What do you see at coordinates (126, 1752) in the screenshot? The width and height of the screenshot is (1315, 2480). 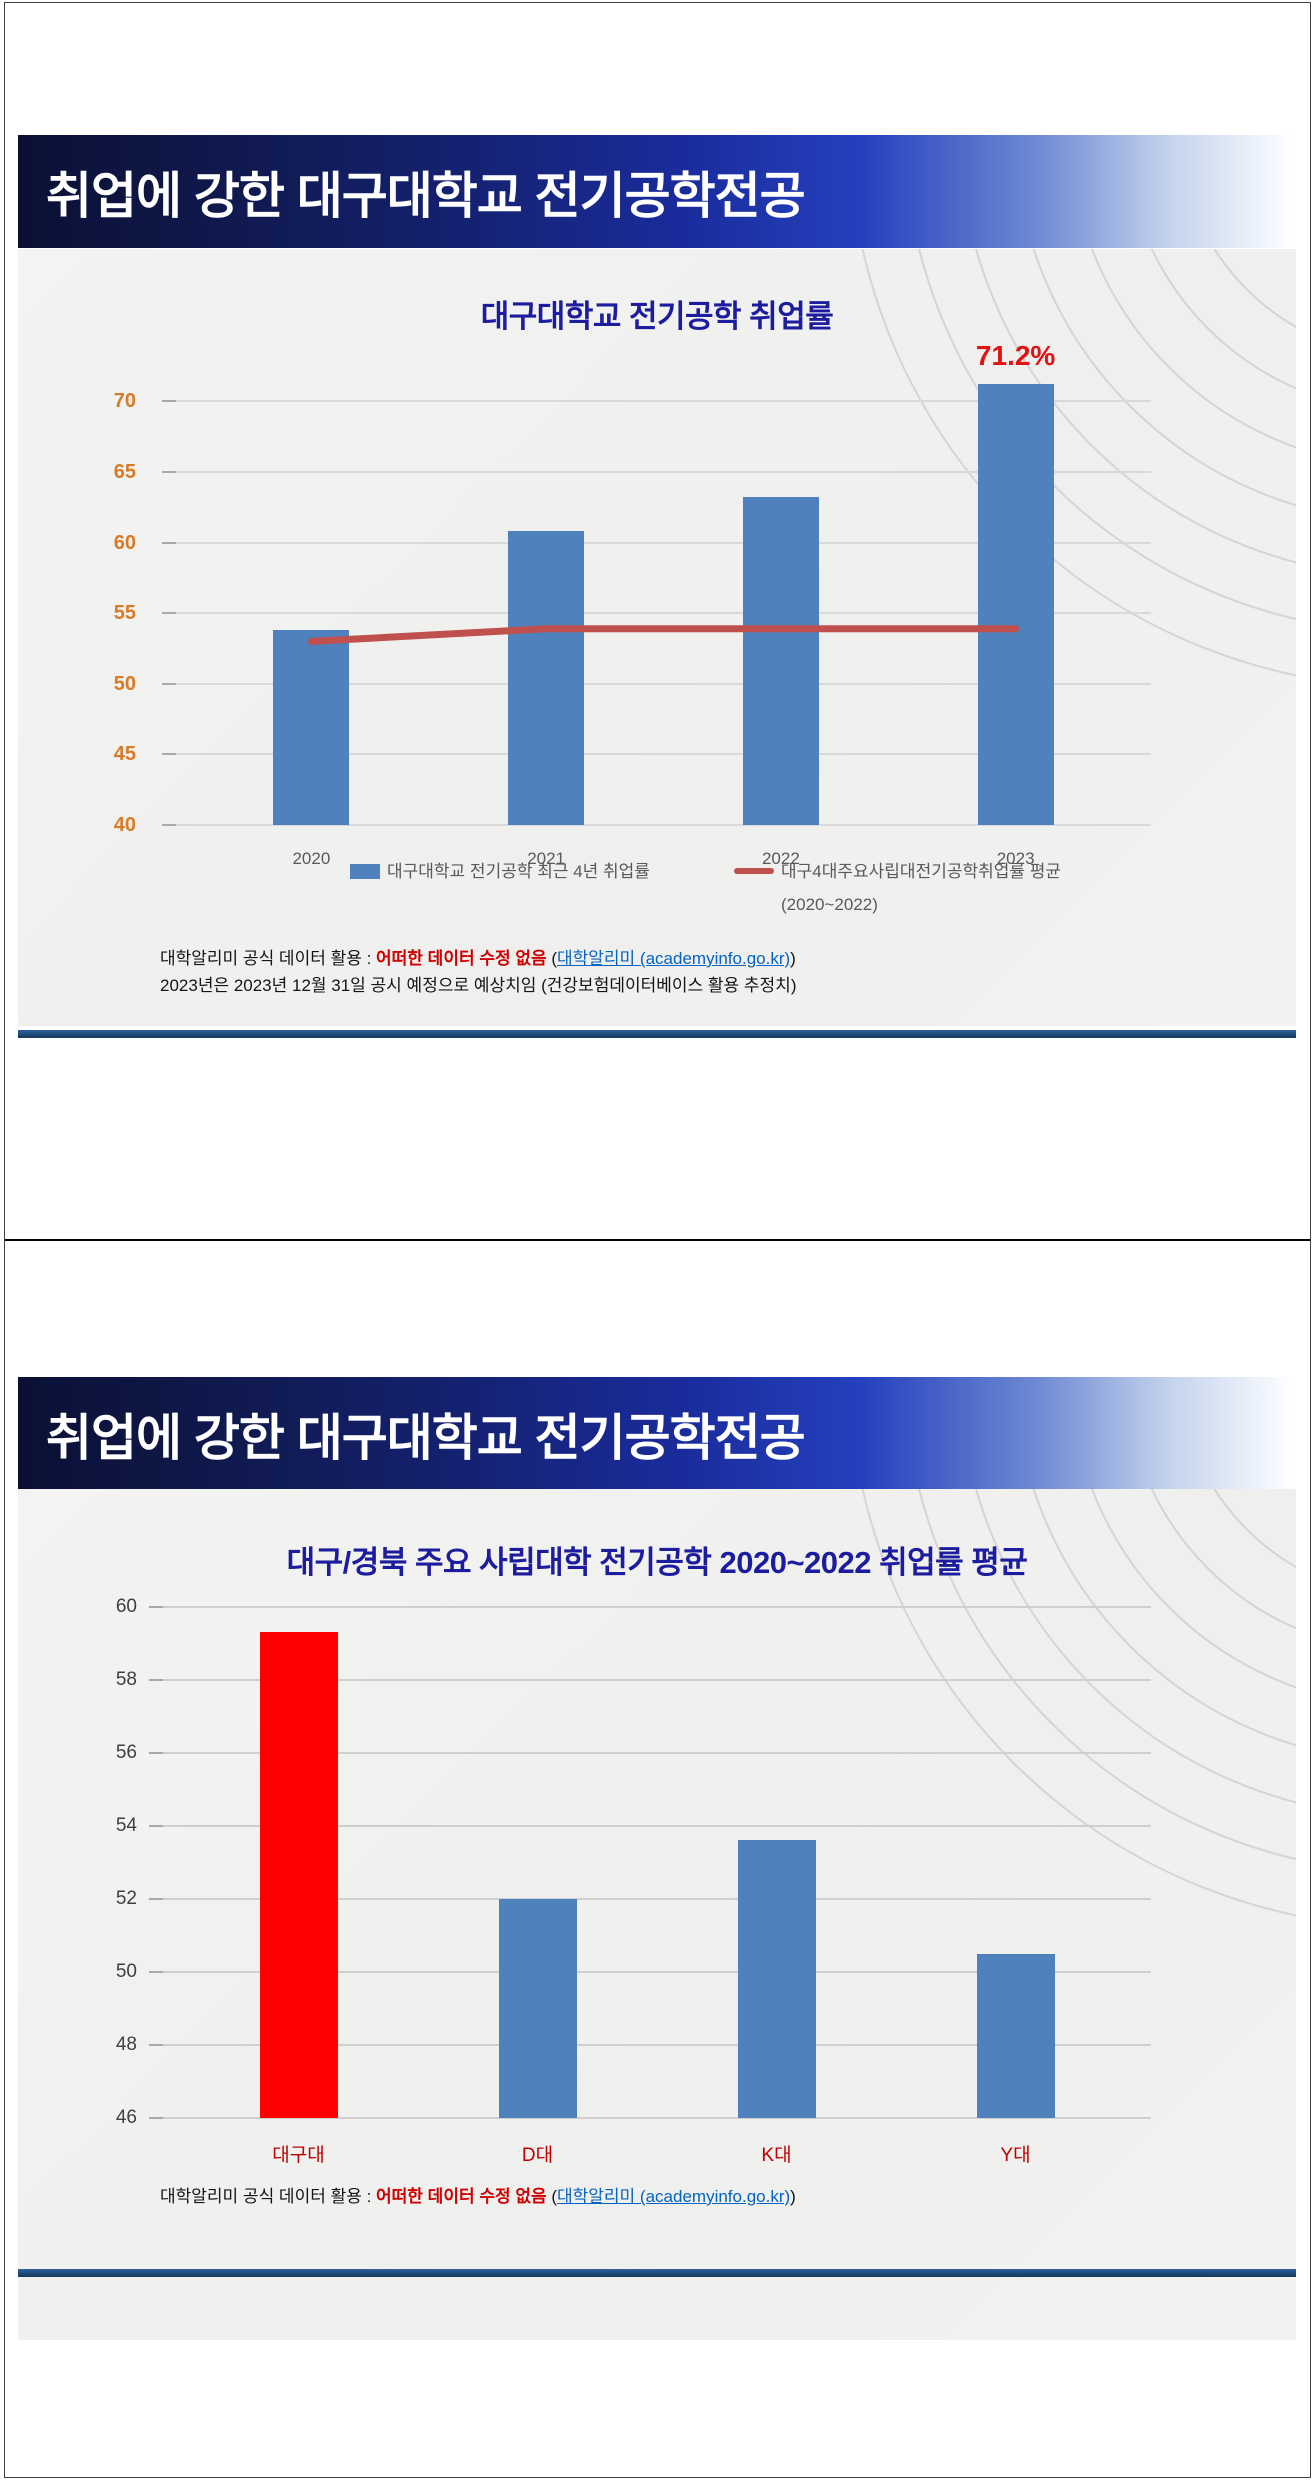 I see `y-tick-label: 56` at bounding box center [126, 1752].